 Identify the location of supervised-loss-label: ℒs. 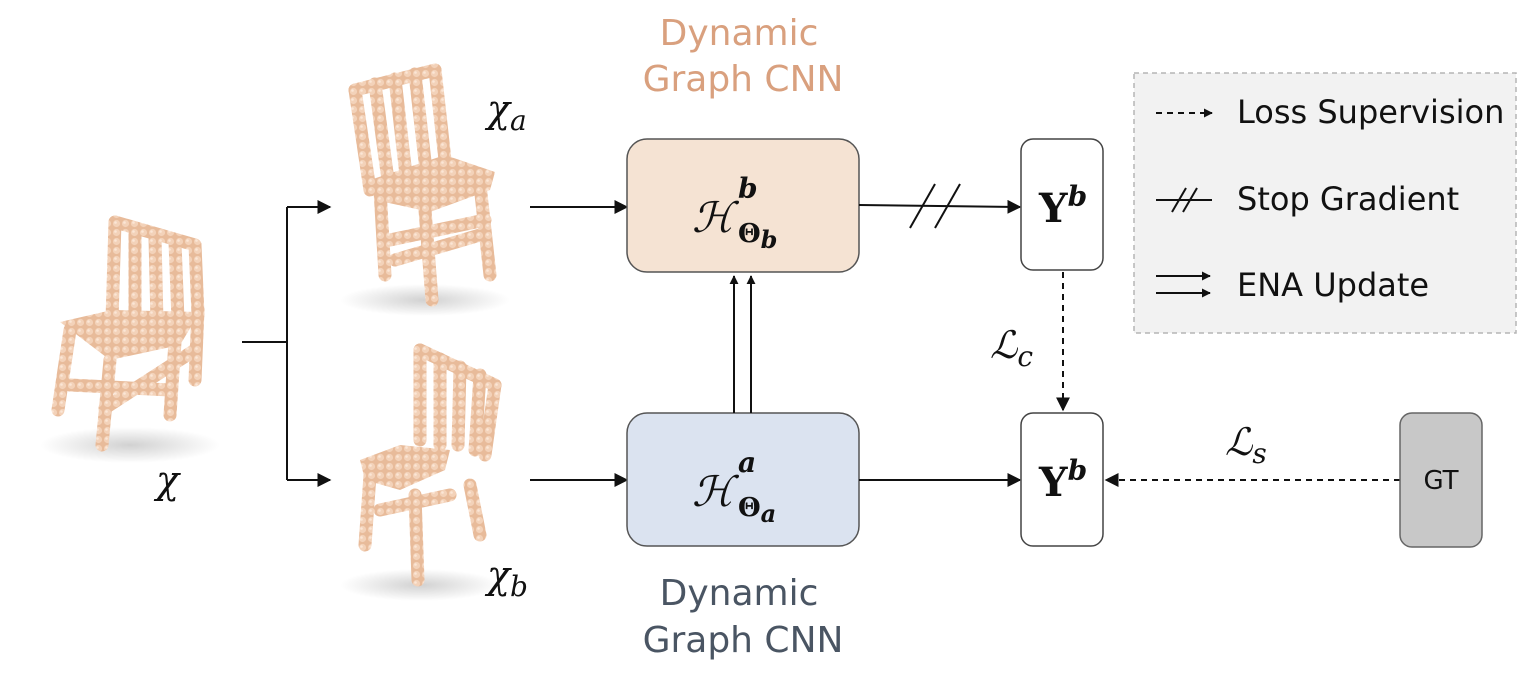
(1246, 445).